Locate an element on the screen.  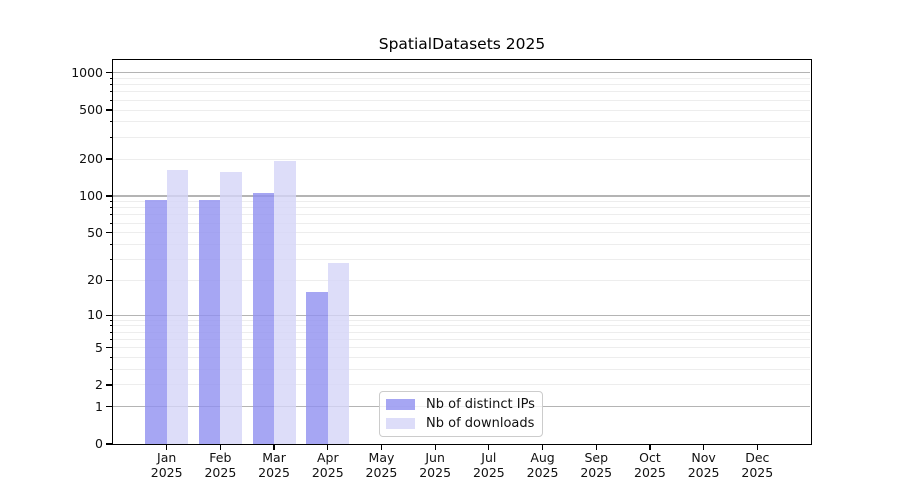
legend-entry-downloads: Nb of downloads is located at coordinates (460, 423).